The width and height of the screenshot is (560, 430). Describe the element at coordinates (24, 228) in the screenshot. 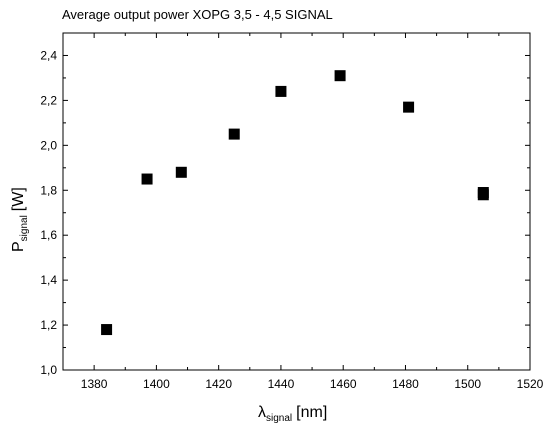

I see `y-axis-label-subscript: signal` at that location.